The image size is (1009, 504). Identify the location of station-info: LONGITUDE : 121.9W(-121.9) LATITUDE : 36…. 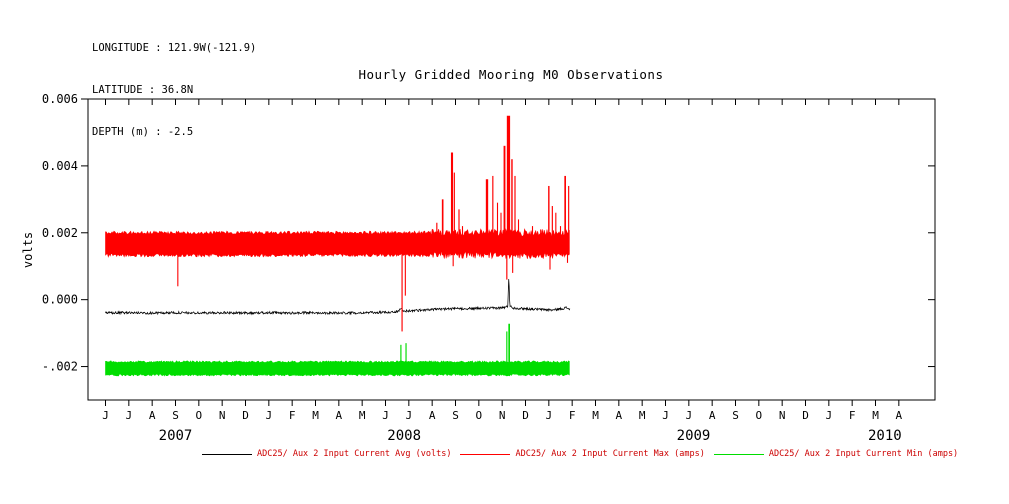
(174, 90).